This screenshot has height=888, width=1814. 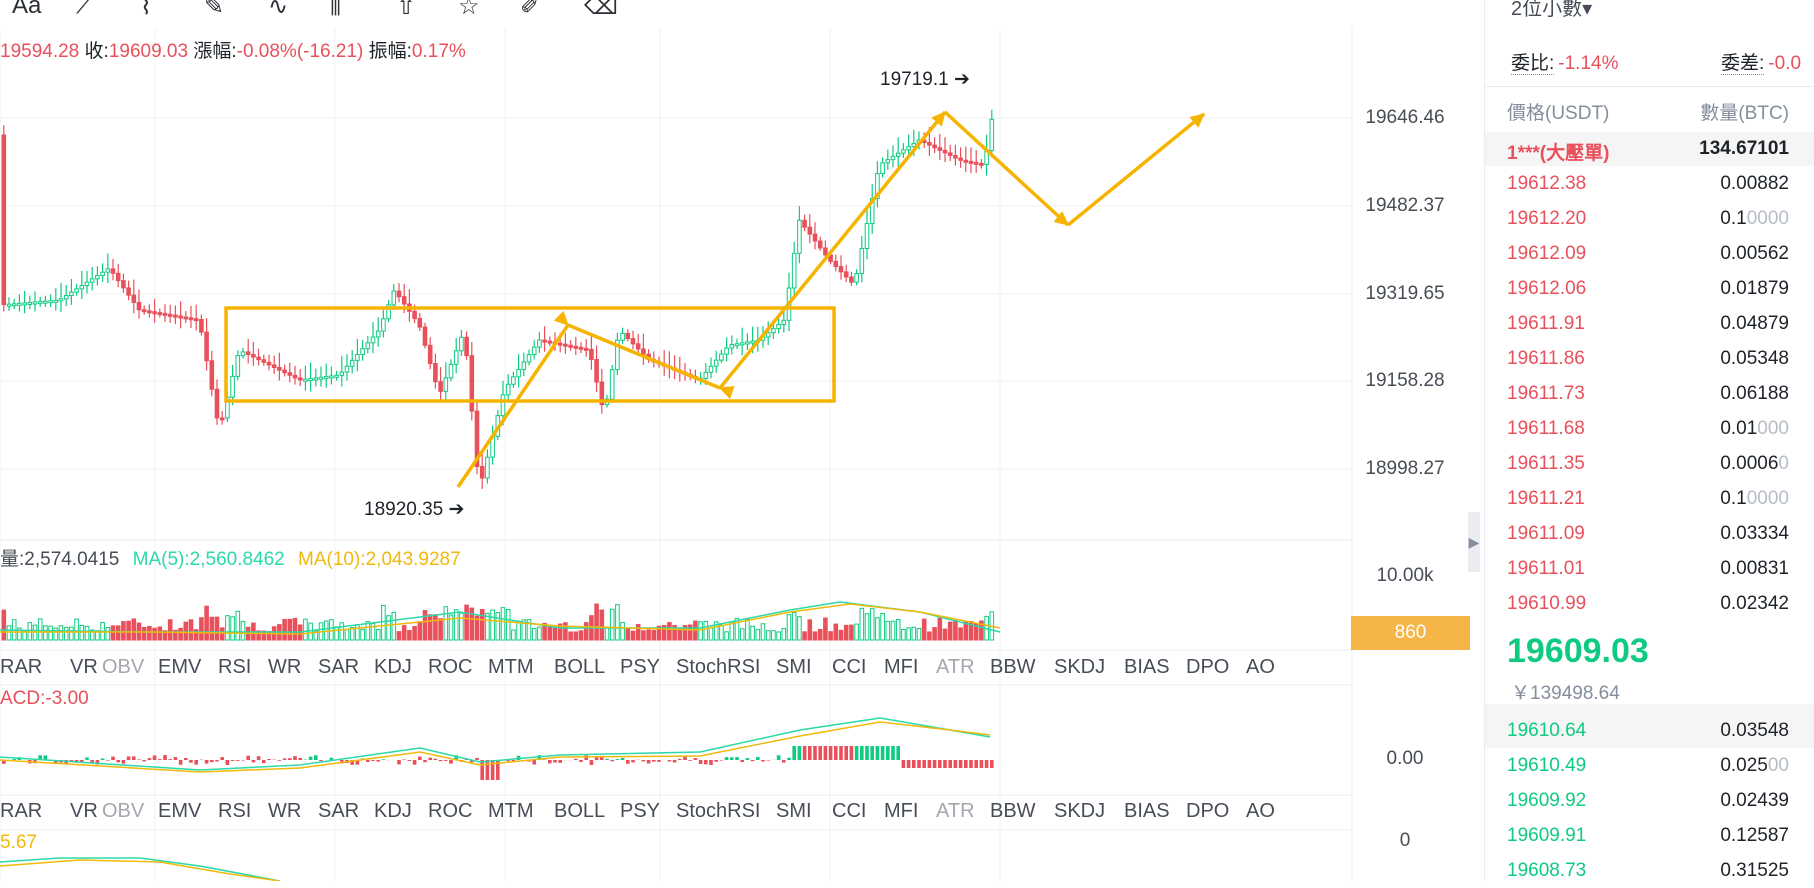 What do you see at coordinates (406, 10) in the screenshot?
I see `upload-icon: ⇧` at bounding box center [406, 10].